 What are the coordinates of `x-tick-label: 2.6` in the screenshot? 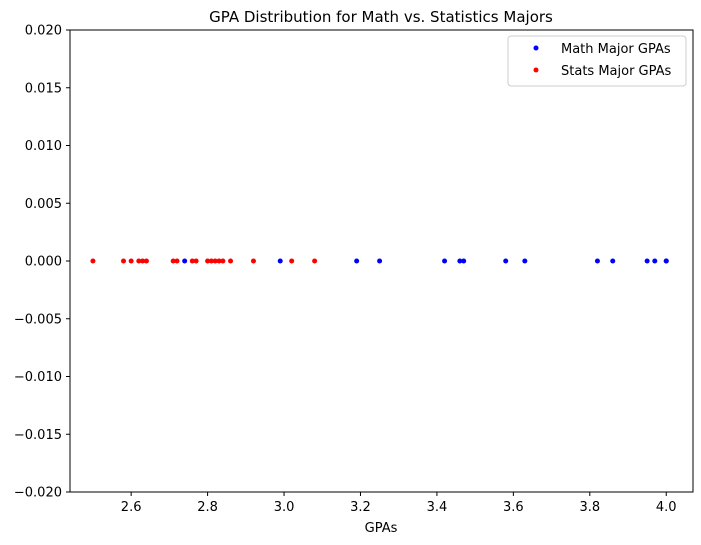 It's located at (131, 507).